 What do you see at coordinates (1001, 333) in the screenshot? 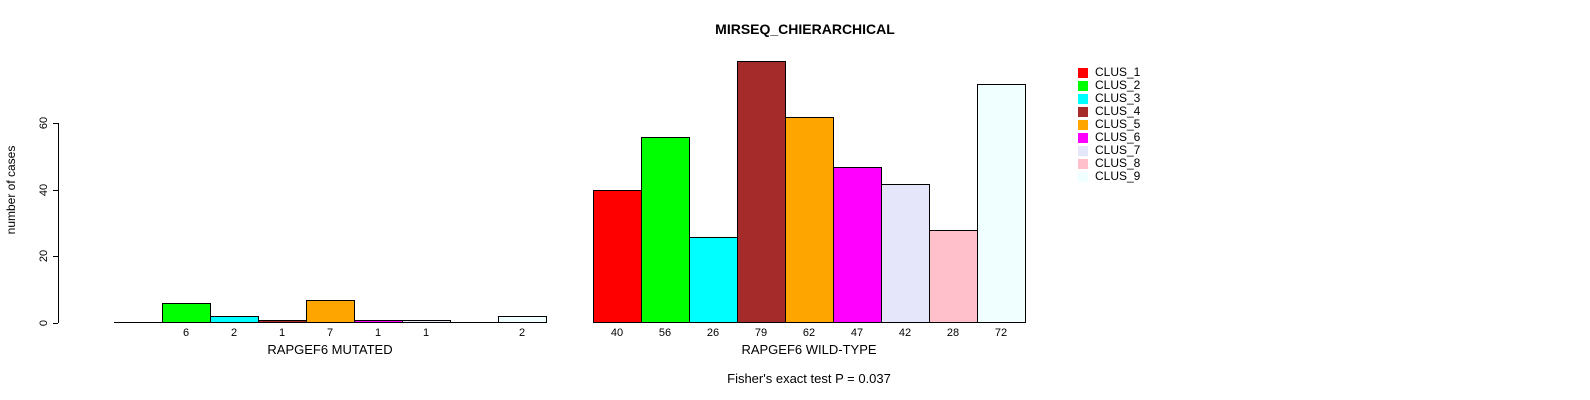
I see `bar-value-label: 72` at bounding box center [1001, 333].